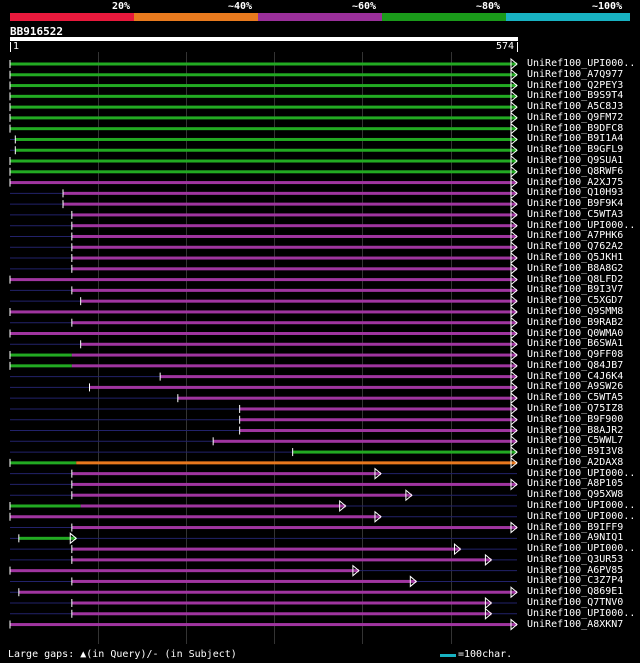 The width and height of the screenshot is (640, 663). What do you see at coordinates (575, 559) in the screenshot?
I see `hit-label: UniRef100_Q3UR53` at bounding box center [575, 559].